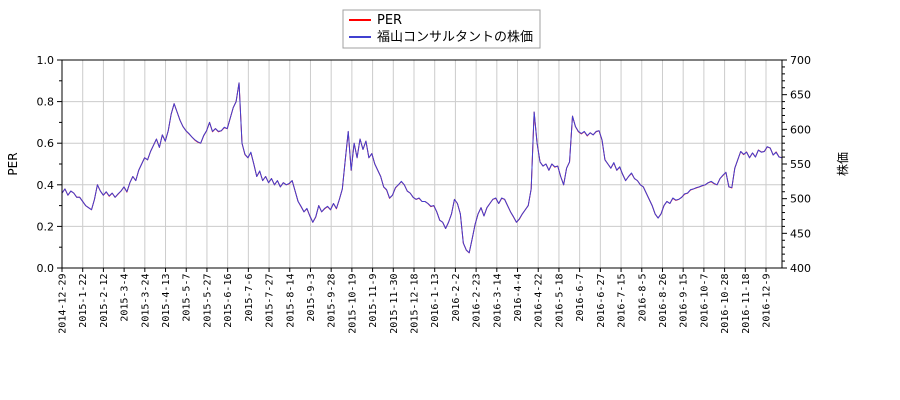 The height and width of the screenshot is (400, 900). I want to click on x-tick-label: 2016-7-15, so click(622, 301).